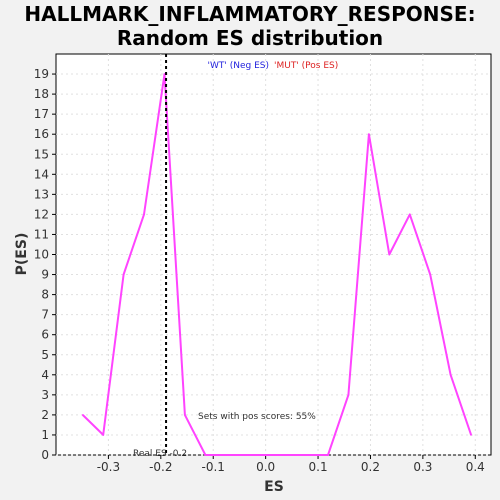  I want to click on y-tick-label: 10, so click(41, 255).